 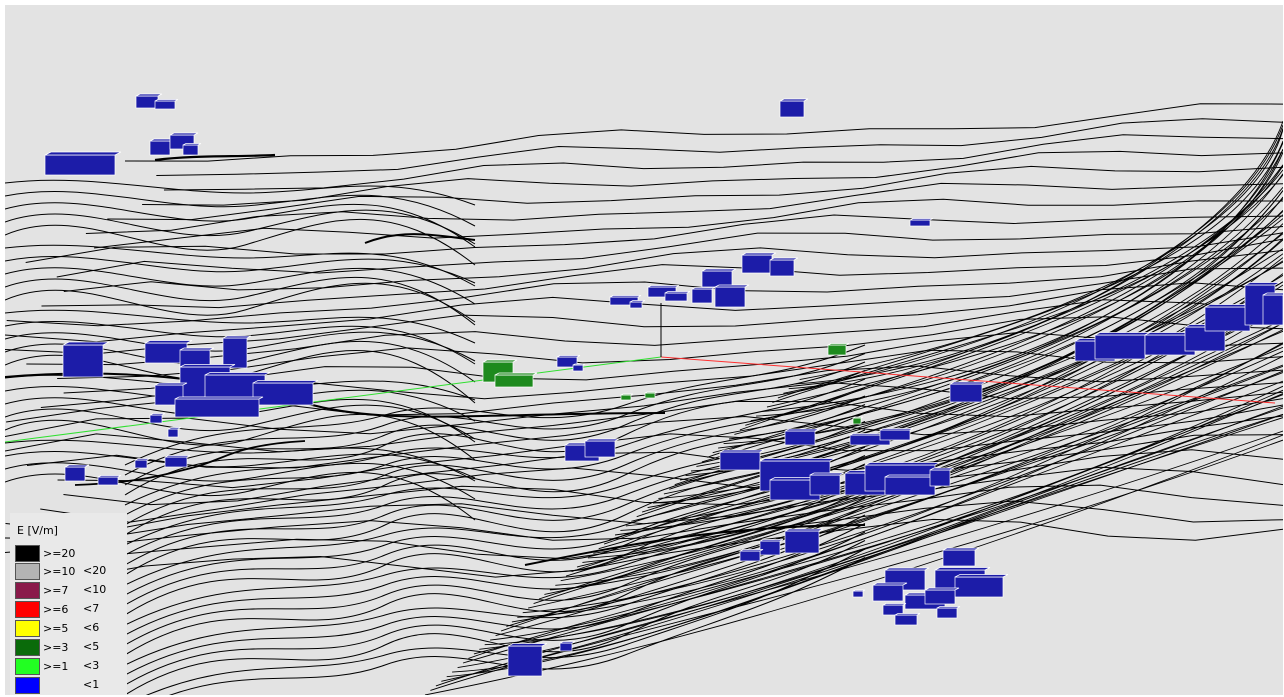 What do you see at coordinates (56, 647) in the screenshot?
I see `legend-min-label: >=3` at bounding box center [56, 647].